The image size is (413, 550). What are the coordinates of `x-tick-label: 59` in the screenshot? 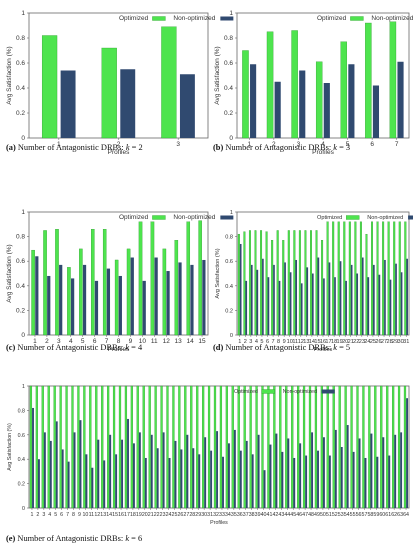 It's located at (376, 515).